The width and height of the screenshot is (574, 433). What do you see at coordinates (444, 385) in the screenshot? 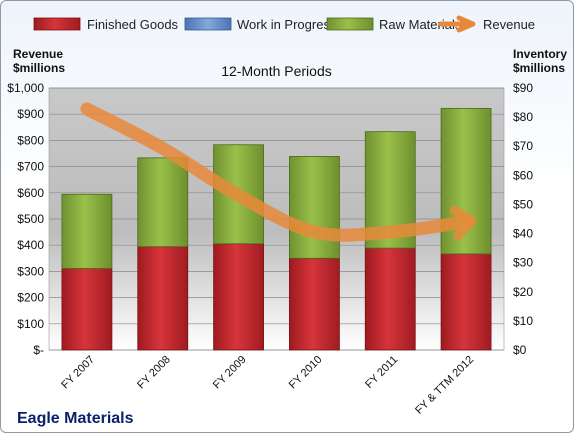
I see `x-tick-label: FY & TTM 2012` at bounding box center [444, 385].